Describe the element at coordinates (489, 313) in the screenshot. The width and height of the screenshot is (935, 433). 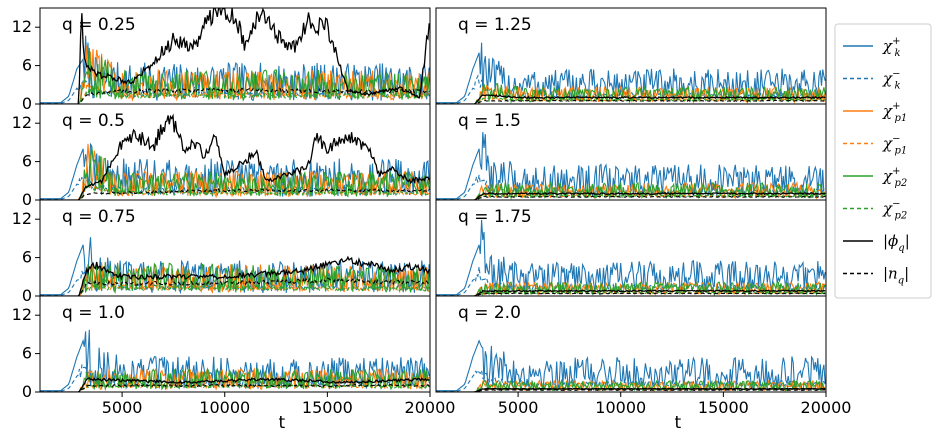
I see `panel-label: q = 2.0` at that location.